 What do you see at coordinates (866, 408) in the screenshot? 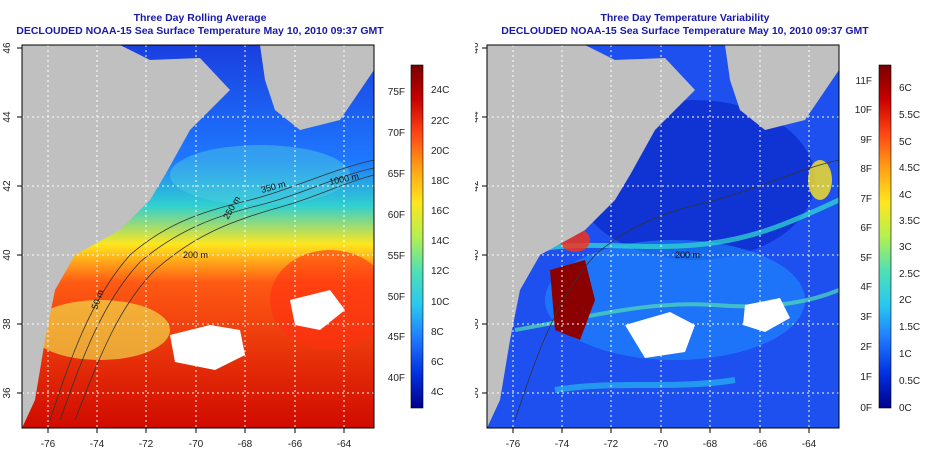
I see `colorbar-label-f: 0F` at bounding box center [866, 408].